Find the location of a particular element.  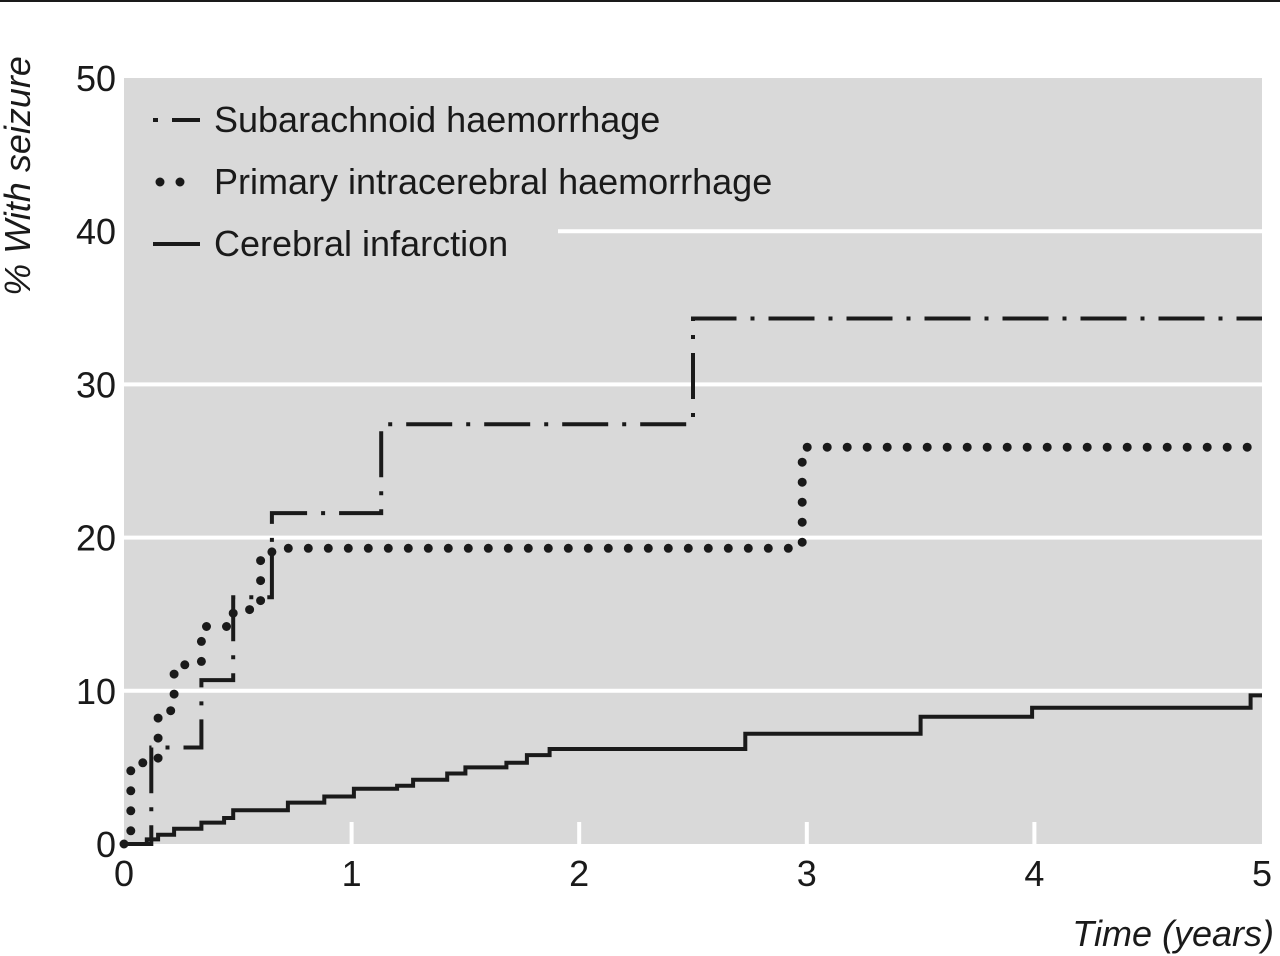

x-axis-label: Time (years) is located at coordinates (1173, 933).